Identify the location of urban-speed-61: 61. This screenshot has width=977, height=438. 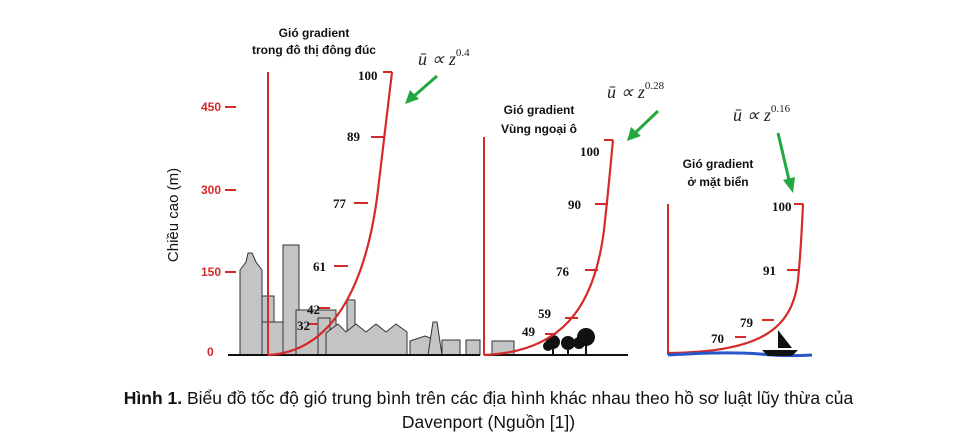
(319, 266).